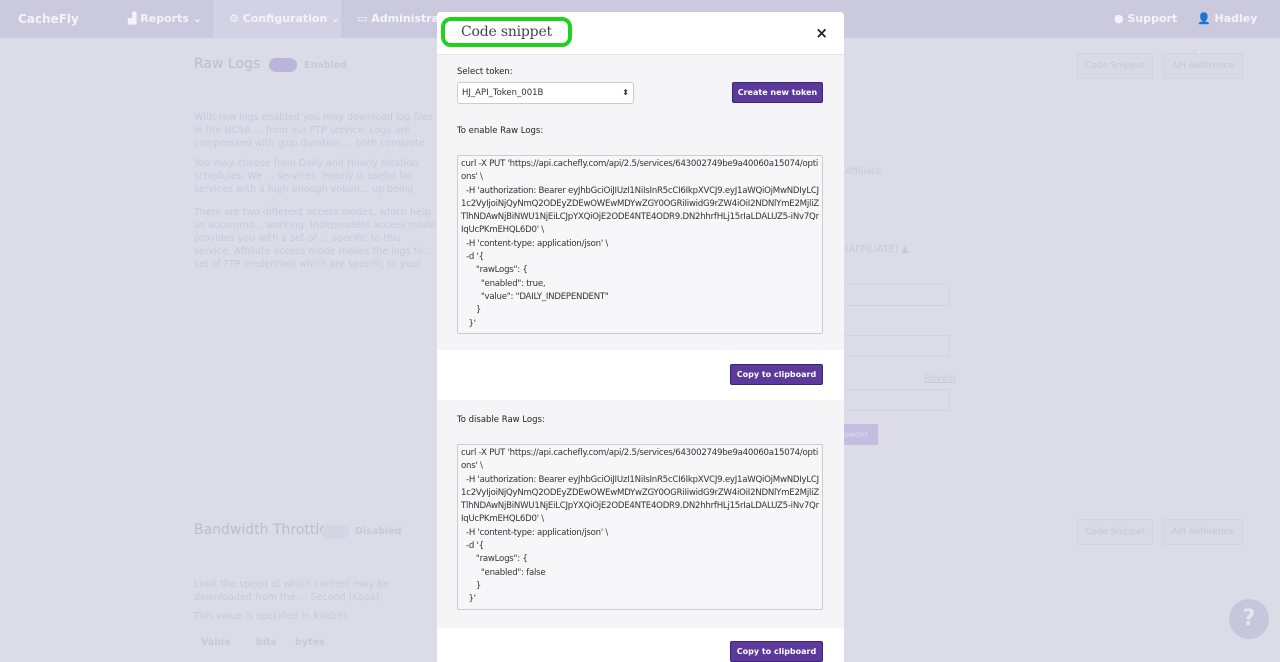 This screenshot has height=662, width=1280. Describe the element at coordinates (378, 531) in the screenshot. I see `bandwidth-status: Disabled` at that location.